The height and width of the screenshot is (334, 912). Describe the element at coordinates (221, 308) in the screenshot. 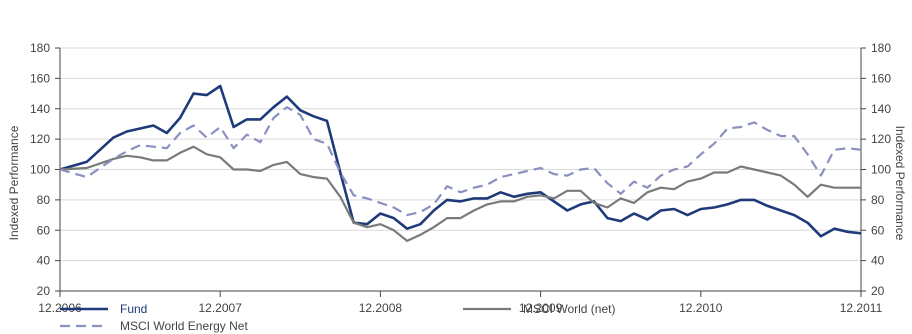

I see `x-tick-label: 12.2007` at that location.